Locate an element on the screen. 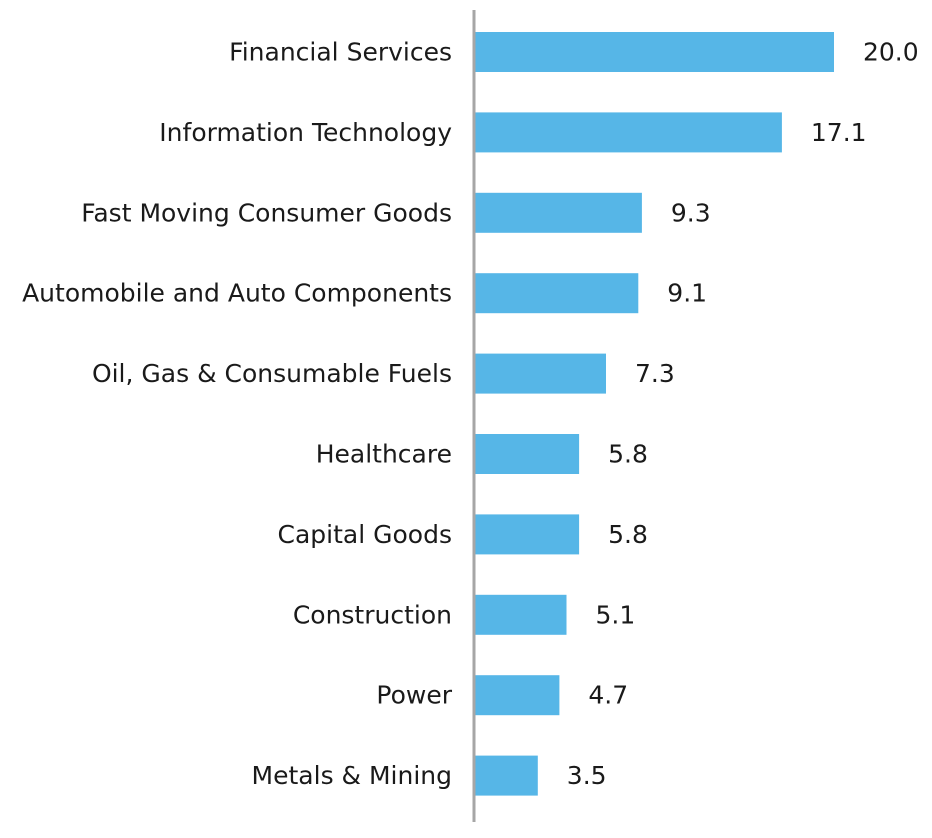 The image size is (932, 838). category-label-0: Financial Services is located at coordinates (340, 52).